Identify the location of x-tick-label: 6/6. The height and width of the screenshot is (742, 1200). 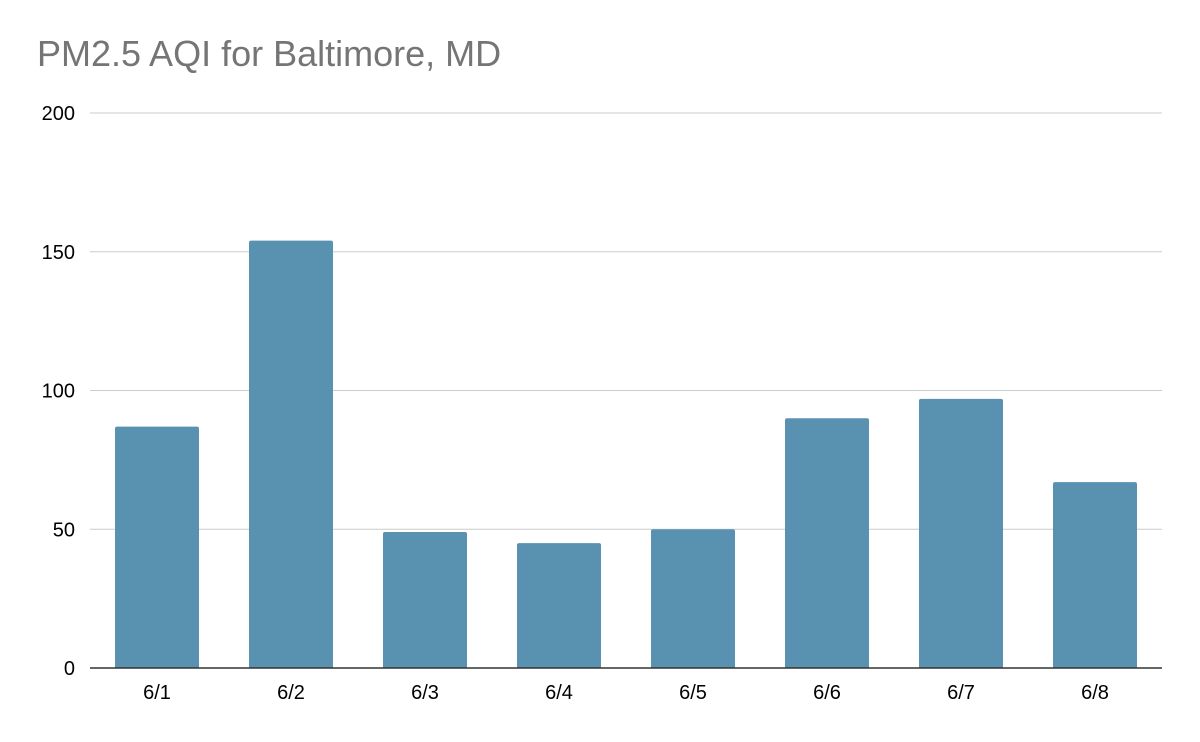
(827, 693).